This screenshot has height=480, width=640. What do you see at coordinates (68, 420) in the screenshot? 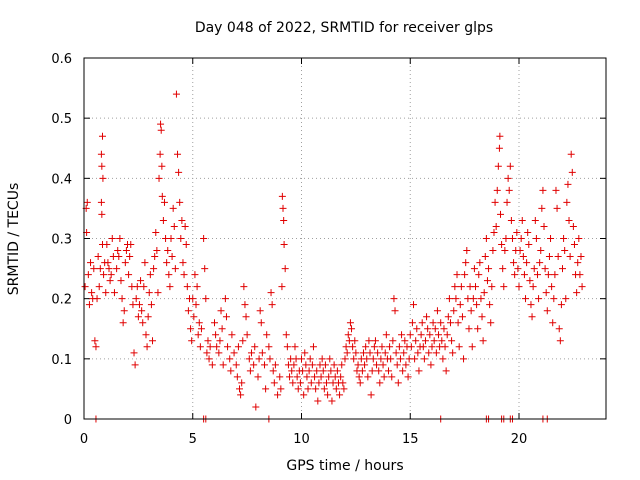
I see `y-tick-label: 0` at bounding box center [68, 420].